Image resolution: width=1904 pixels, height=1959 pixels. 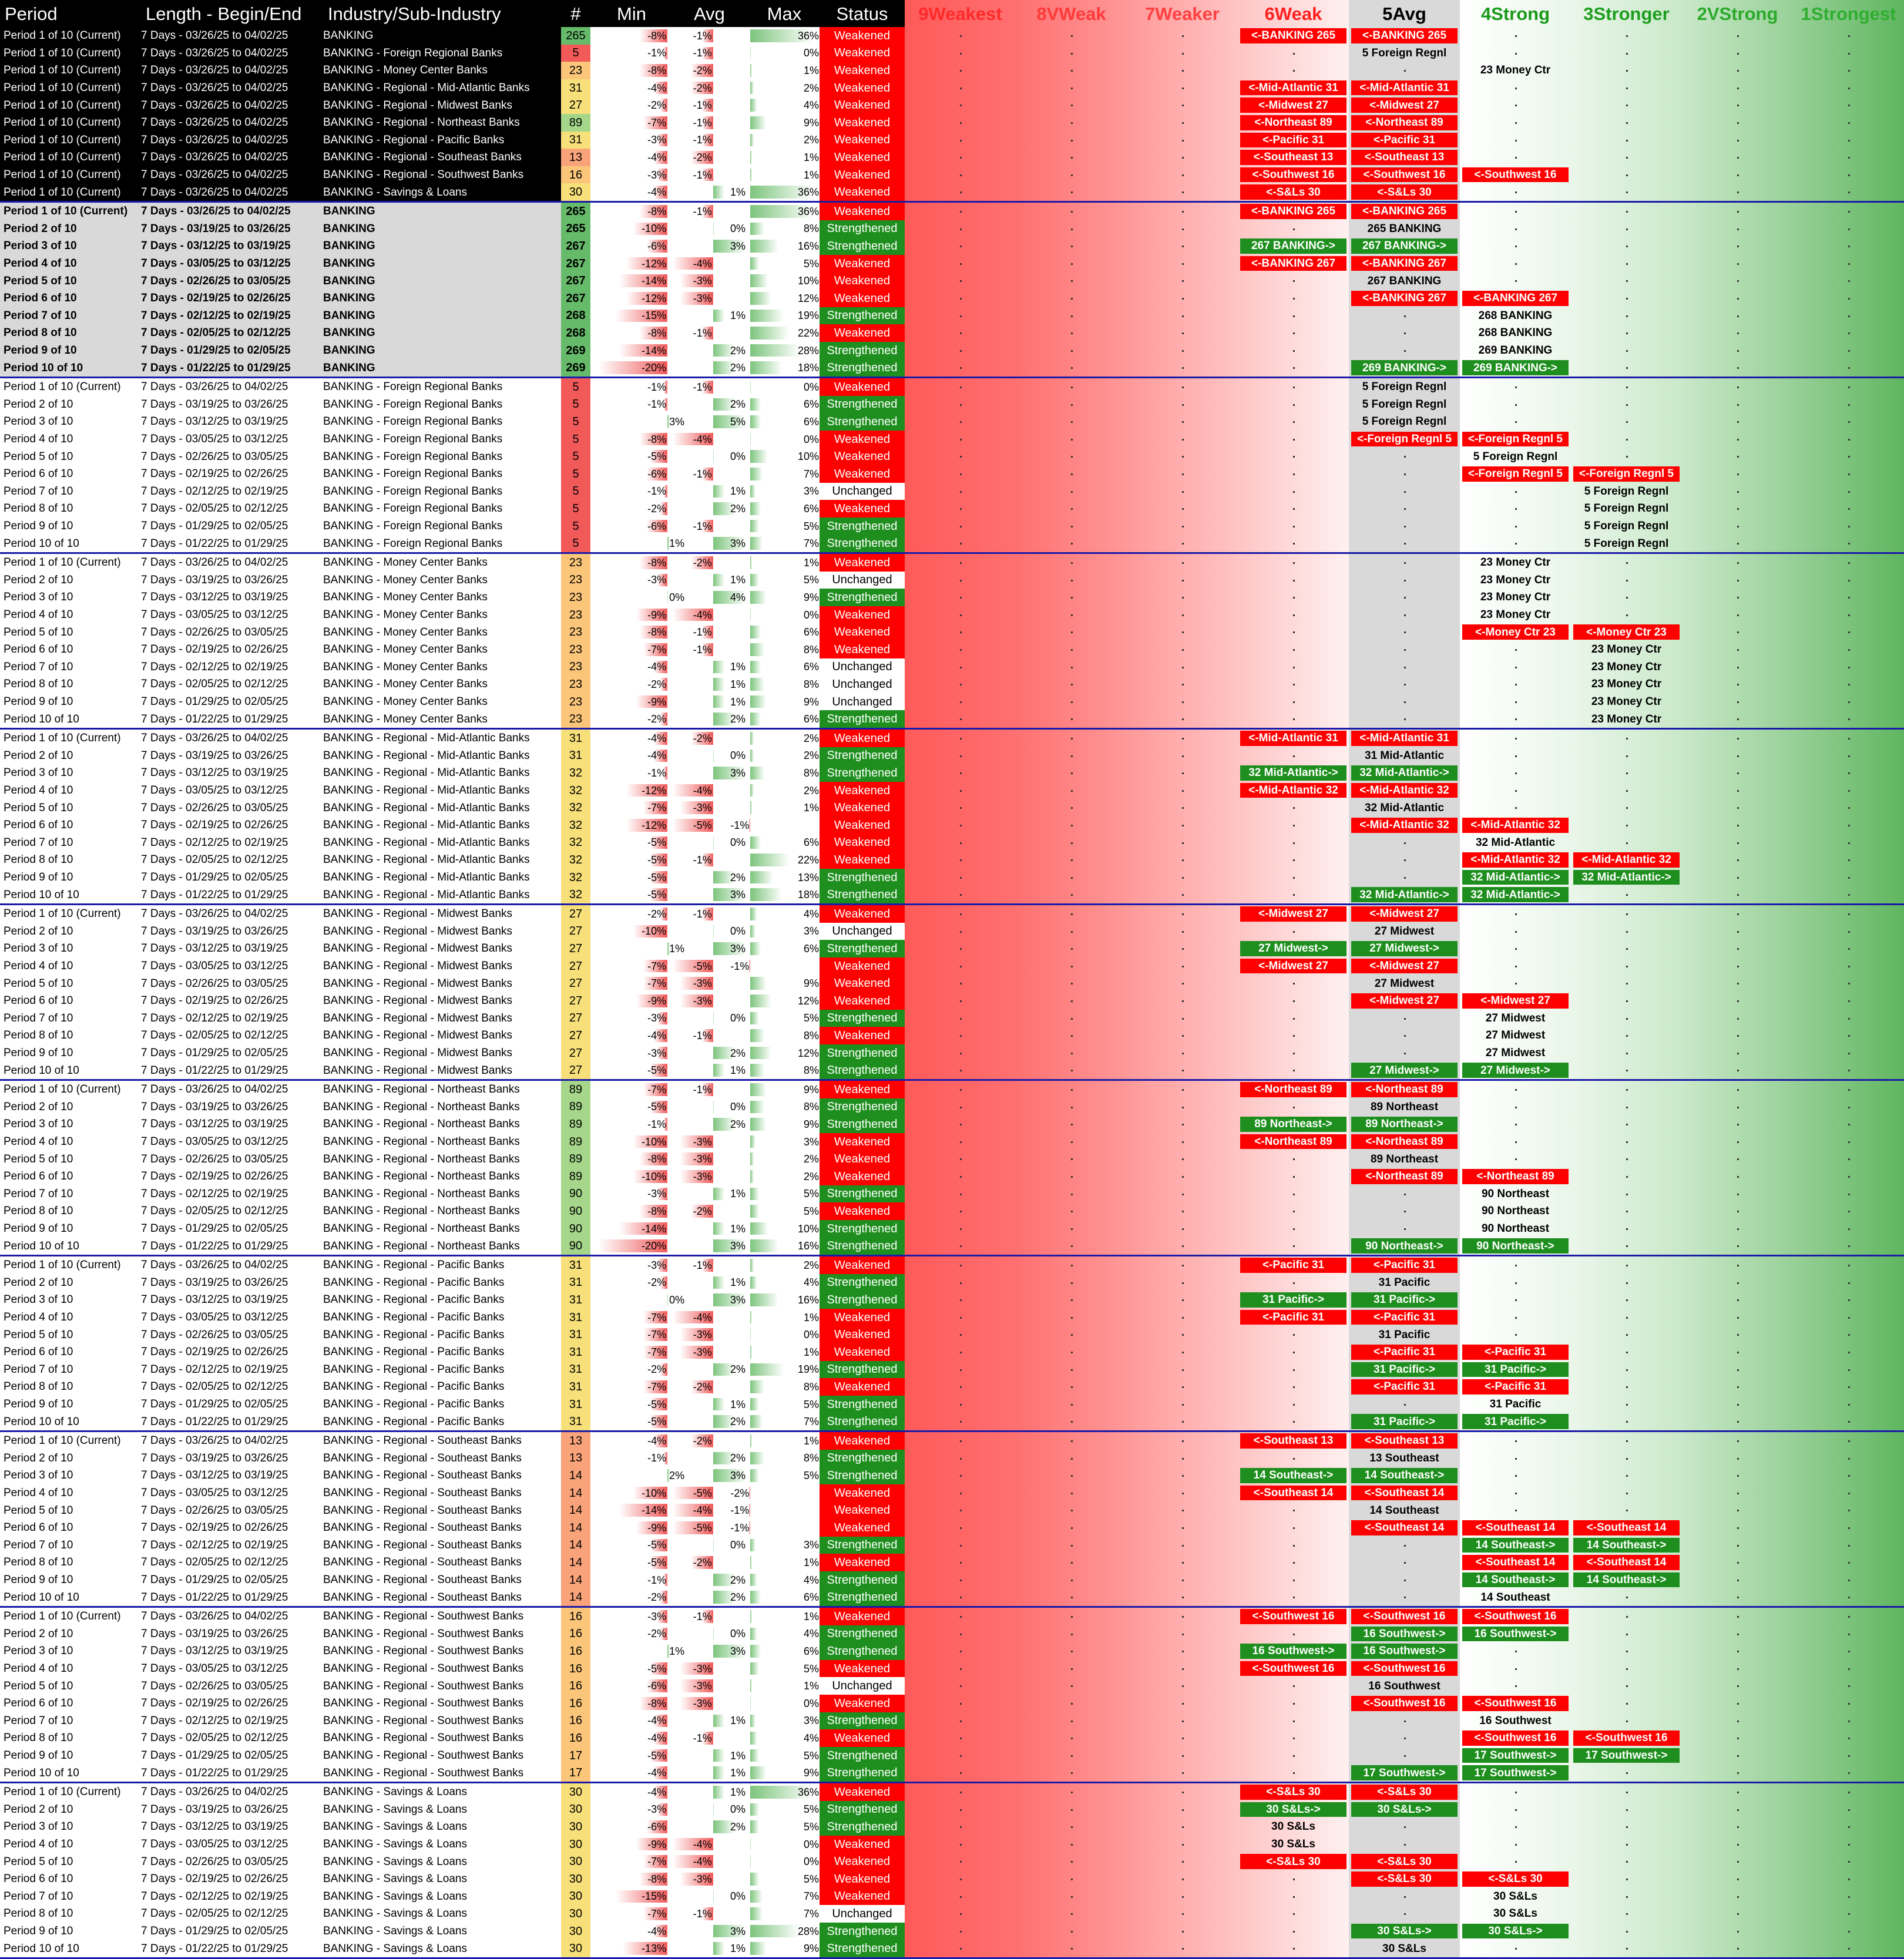 I want to click on weakened-move-tag: <-Mid-Atlantic 31, so click(x=1293, y=739).